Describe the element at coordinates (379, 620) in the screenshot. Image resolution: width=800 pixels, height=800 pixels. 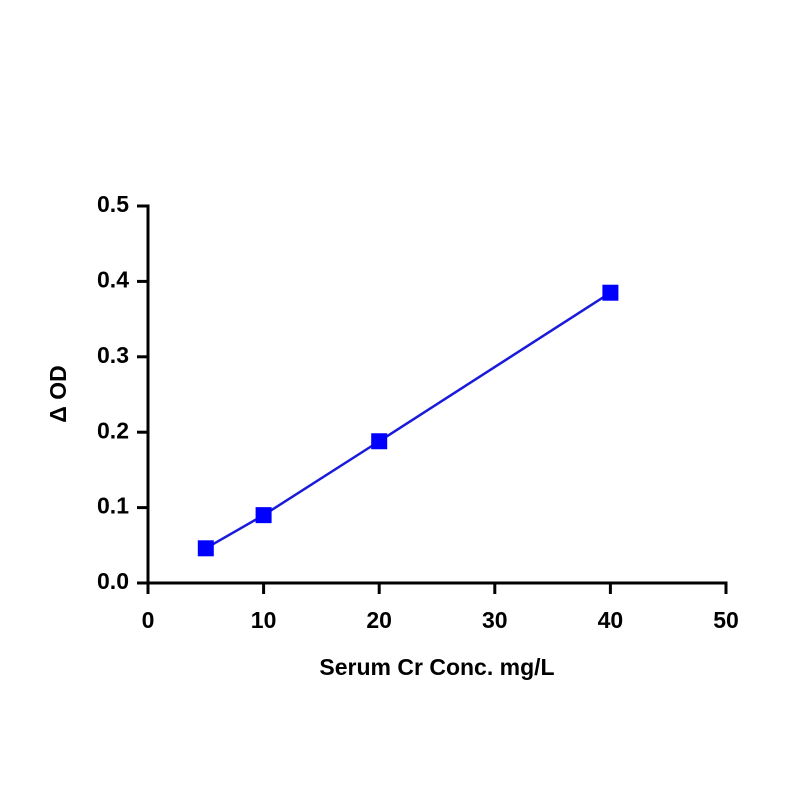
I see `x-tick-label: 20` at that location.